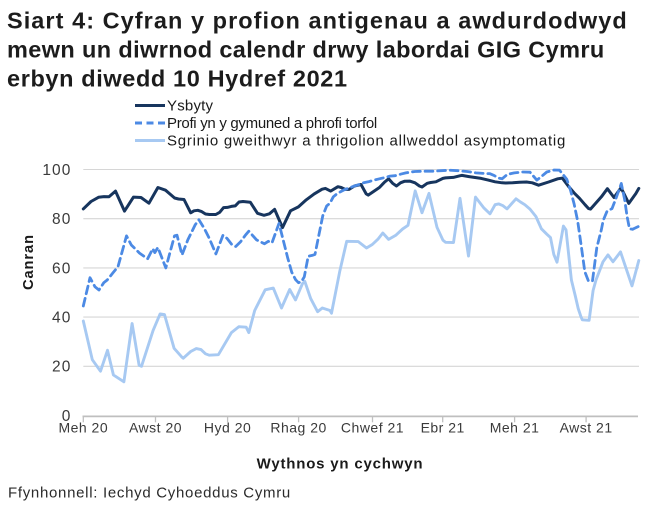 This screenshot has width=660, height=514. Describe the element at coordinates (155, 428) in the screenshot. I see `svg-text: Awst 20` at that location.